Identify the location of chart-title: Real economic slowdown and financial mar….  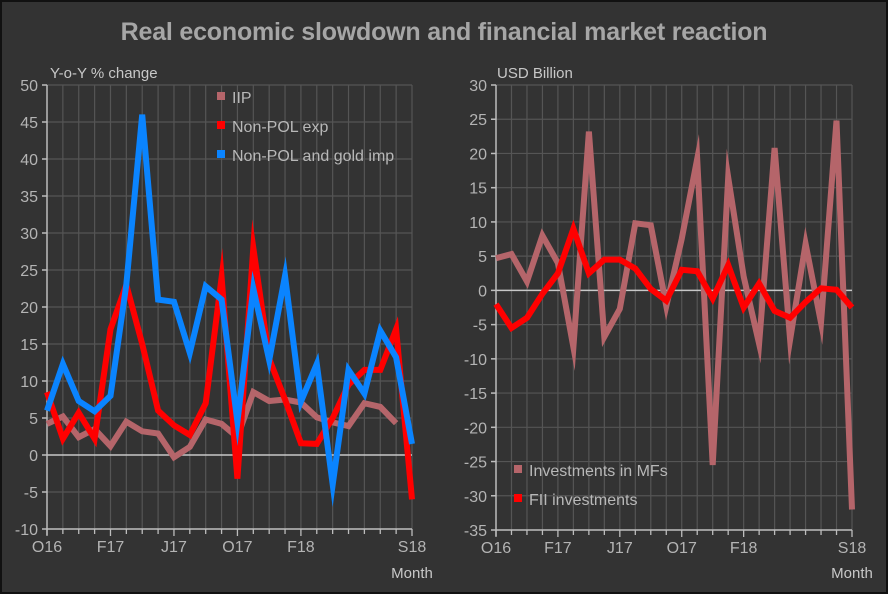
(444, 32).